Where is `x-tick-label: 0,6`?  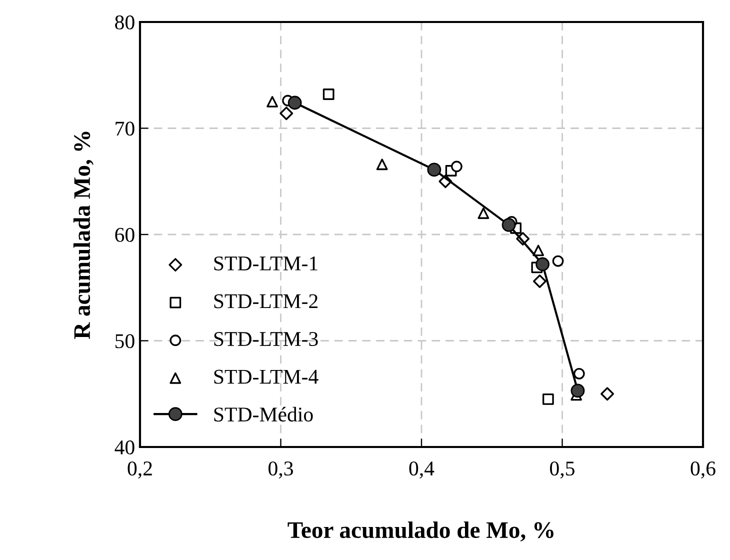
x-tick-label: 0,6 is located at coordinates (703, 470).